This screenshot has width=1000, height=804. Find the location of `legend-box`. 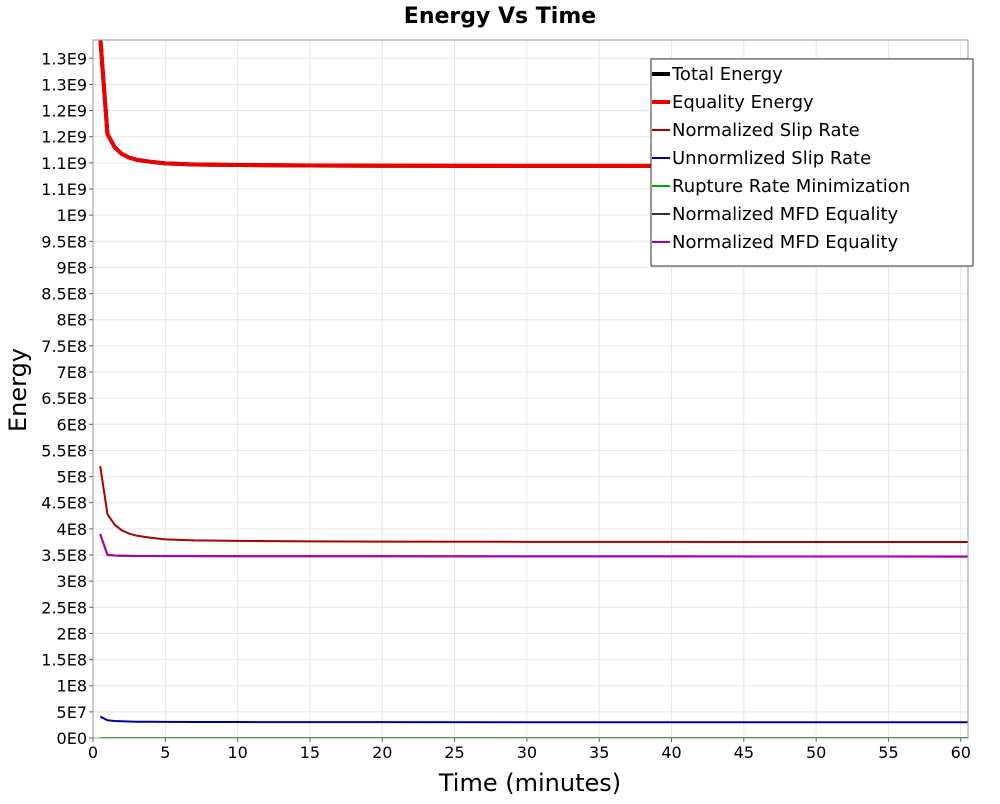

legend-box is located at coordinates (812, 162).